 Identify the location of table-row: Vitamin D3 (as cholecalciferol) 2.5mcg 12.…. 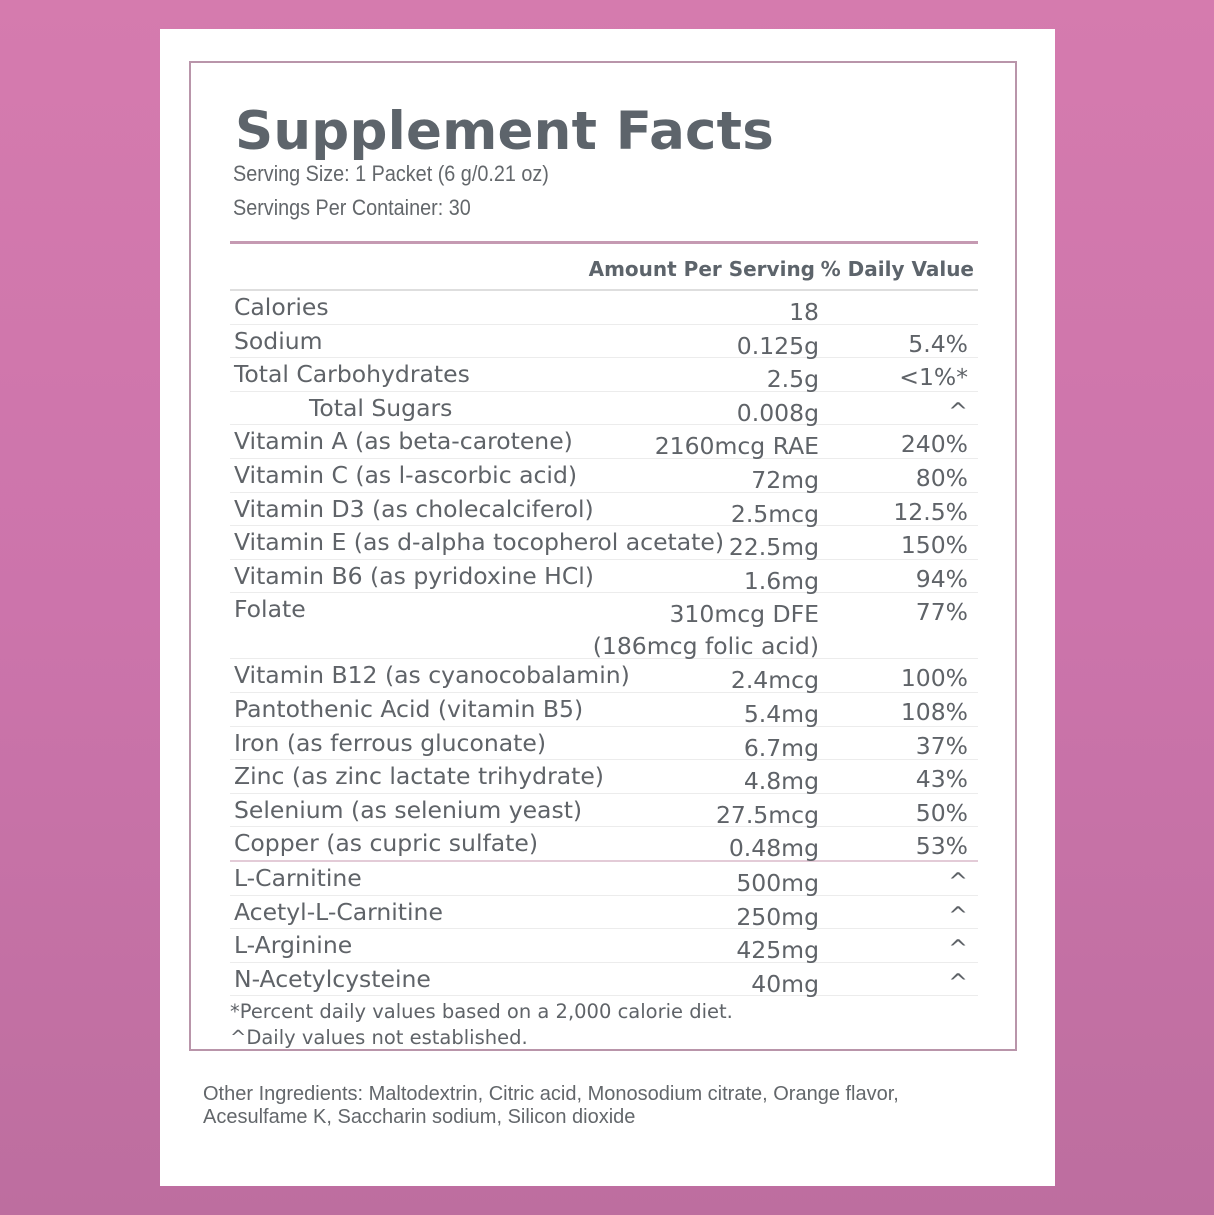
(604, 510).